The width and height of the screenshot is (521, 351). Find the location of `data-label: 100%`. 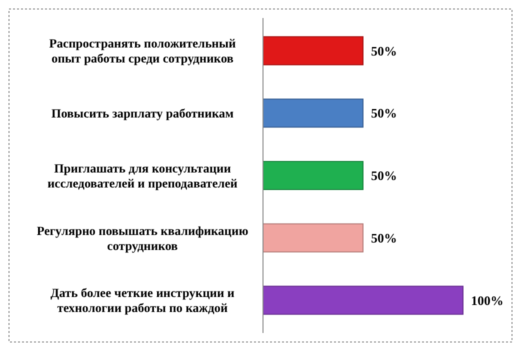

data-label: 100% is located at coordinates (487, 300).